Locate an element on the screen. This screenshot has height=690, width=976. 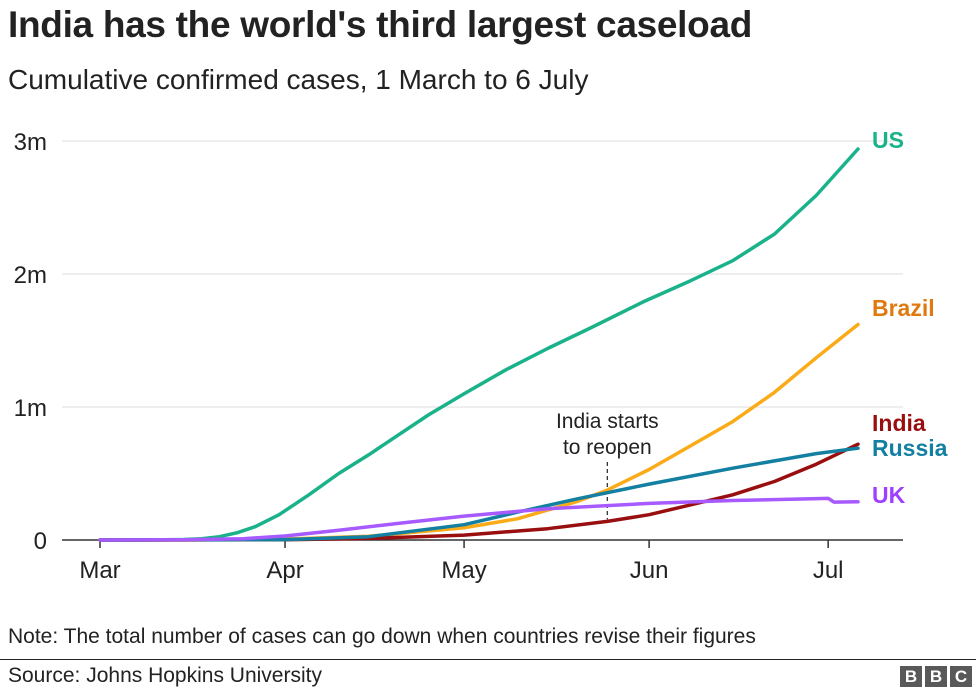
annotation-text: India starts is located at coordinates (607, 421).